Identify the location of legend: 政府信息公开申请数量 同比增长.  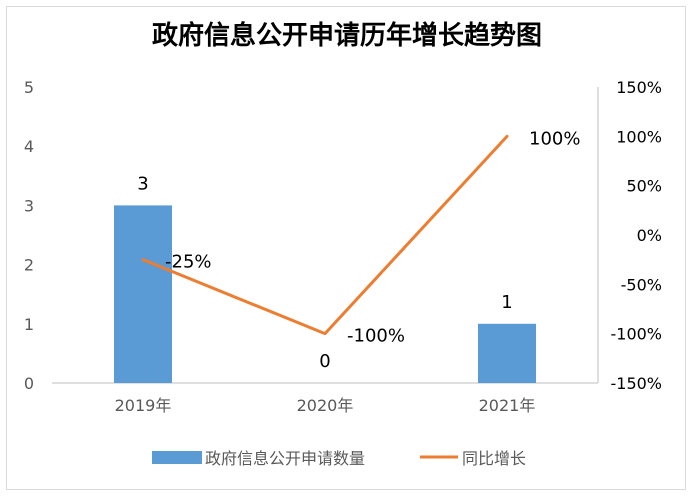
(339, 458).